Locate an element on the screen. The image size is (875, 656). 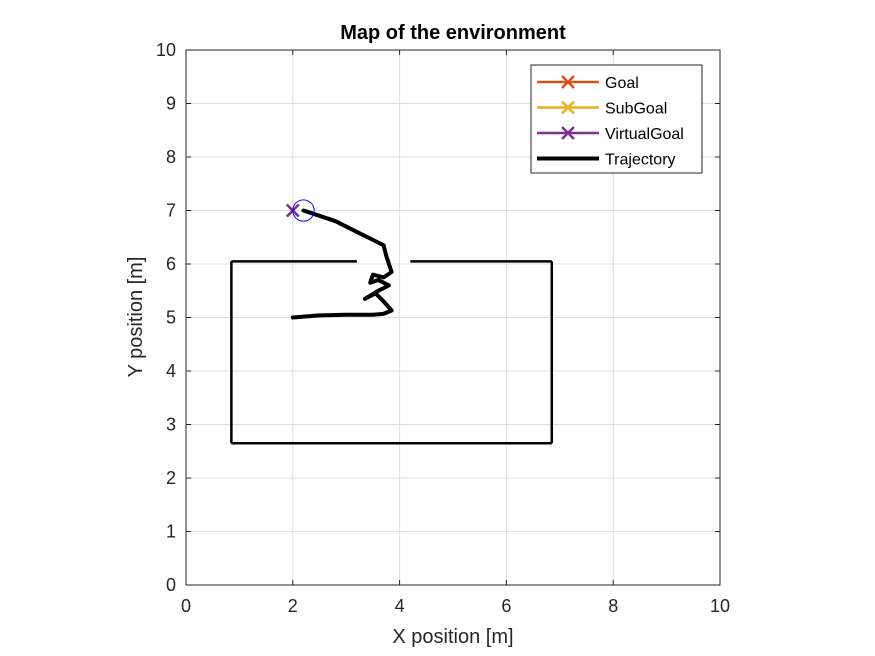
legend-entry-virtualgoal: VirtualGoal is located at coordinates (610, 134).